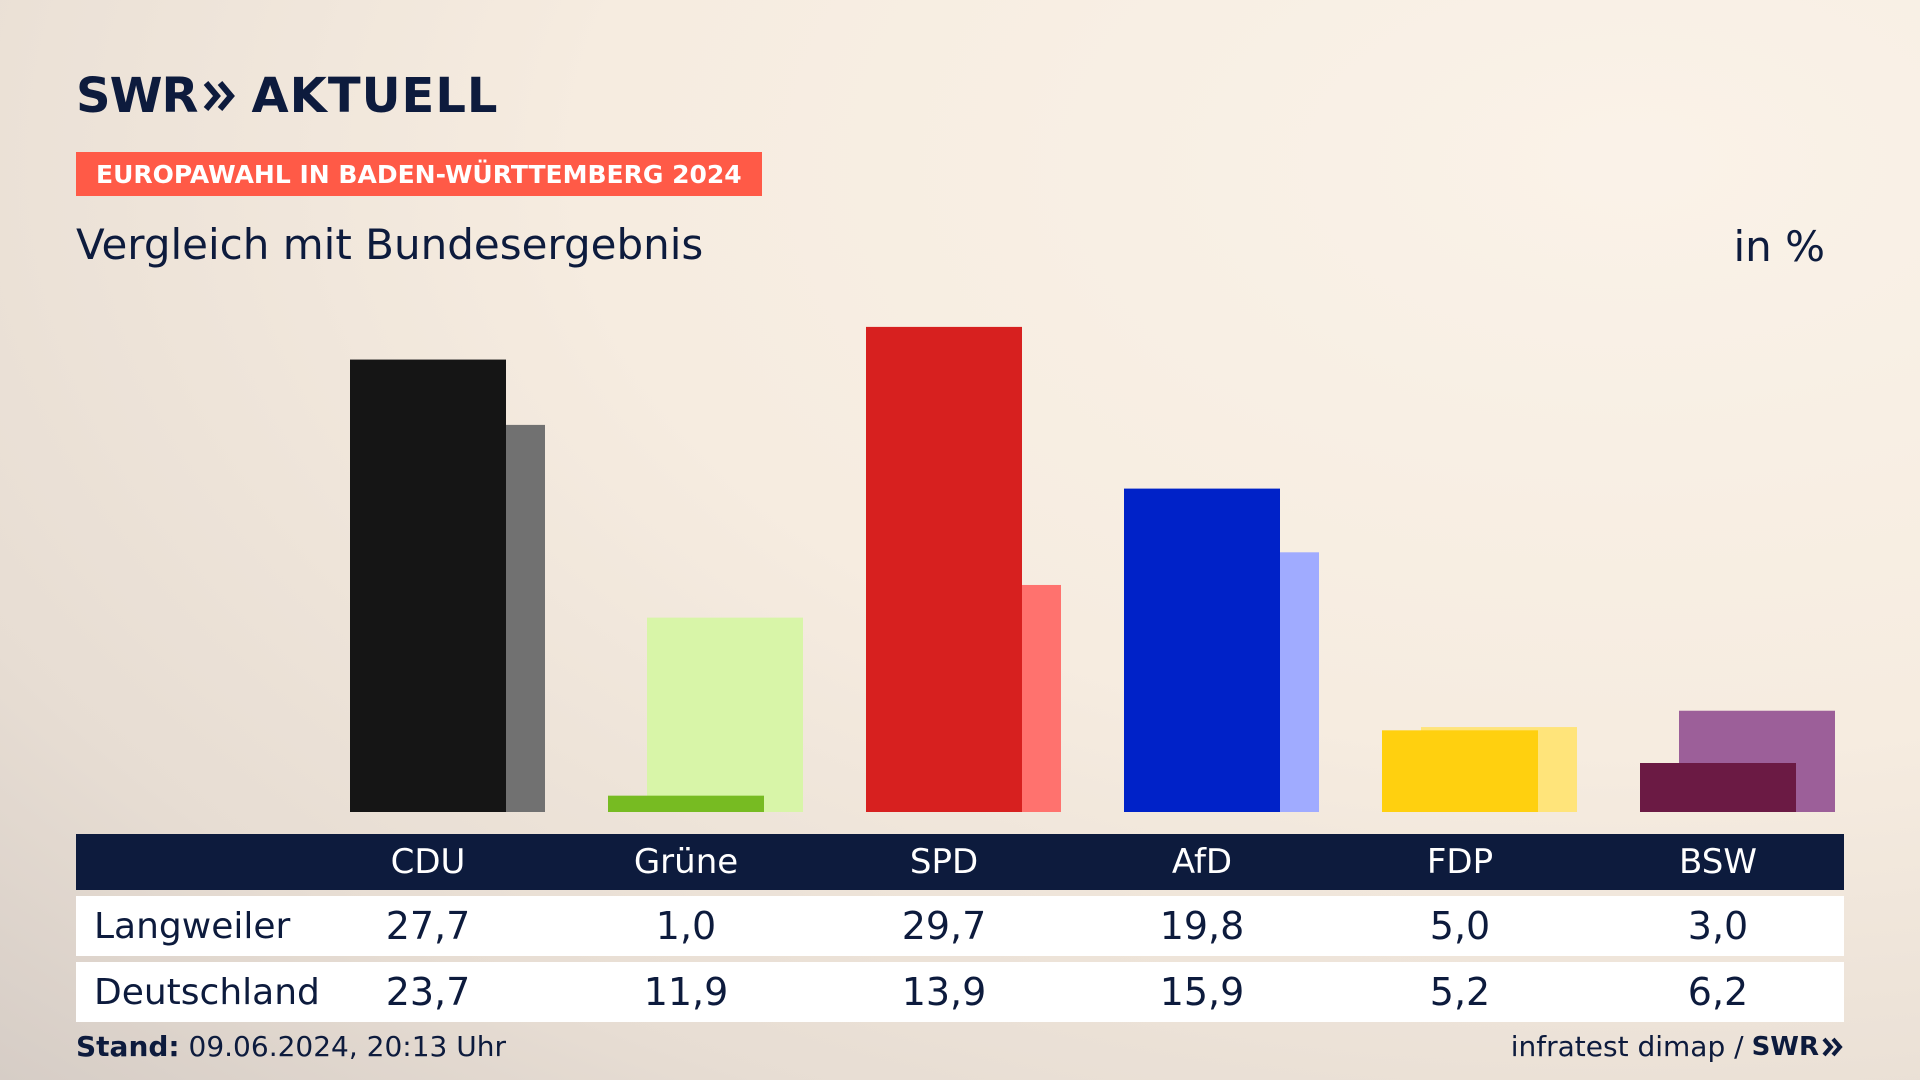 The image size is (1920, 1080). Describe the element at coordinates (1460, 992) in the screenshot. I see `value-deutschland-fdp: 5,2` at that location.